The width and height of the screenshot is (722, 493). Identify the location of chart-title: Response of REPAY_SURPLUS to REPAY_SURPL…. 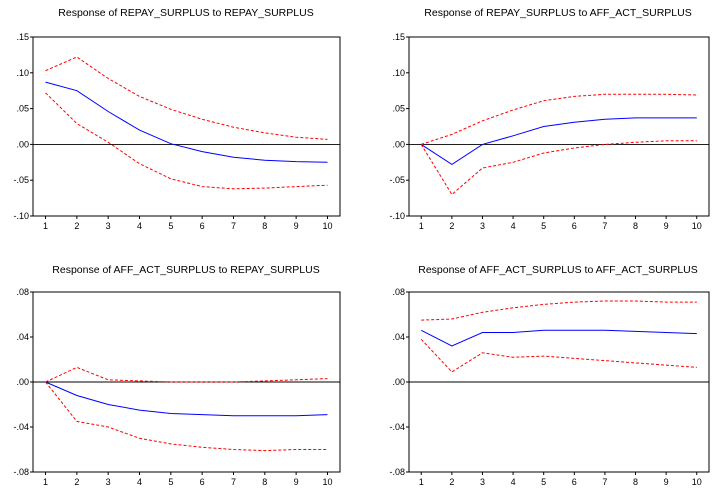
(185, 13).